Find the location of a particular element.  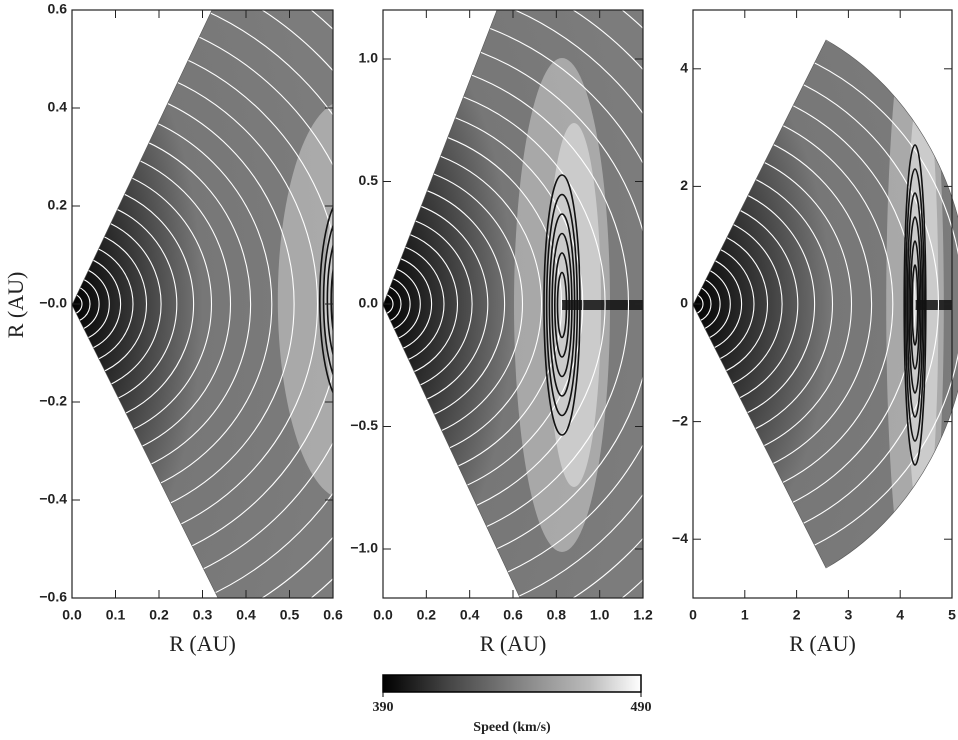

y-tick-label: −0.4 is located at coordinates (53, 499).